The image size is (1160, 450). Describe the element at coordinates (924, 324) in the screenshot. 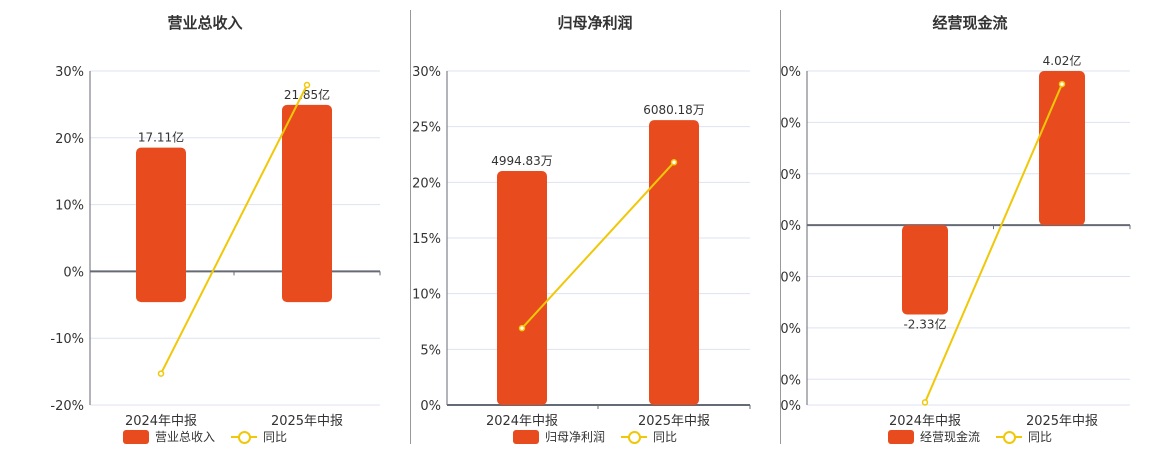

I see `bar-data-label: -2.33亿` at that location.